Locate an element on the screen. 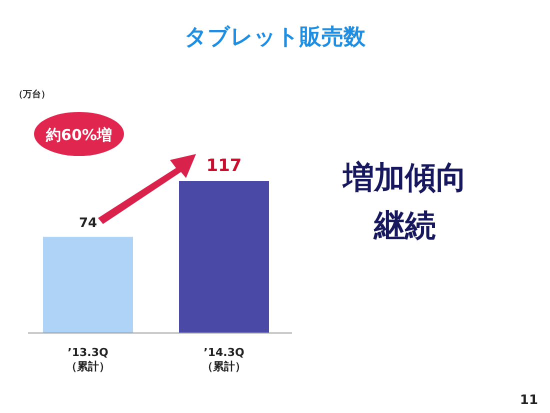  data-label: 117 is located at coordinates (224, 166).